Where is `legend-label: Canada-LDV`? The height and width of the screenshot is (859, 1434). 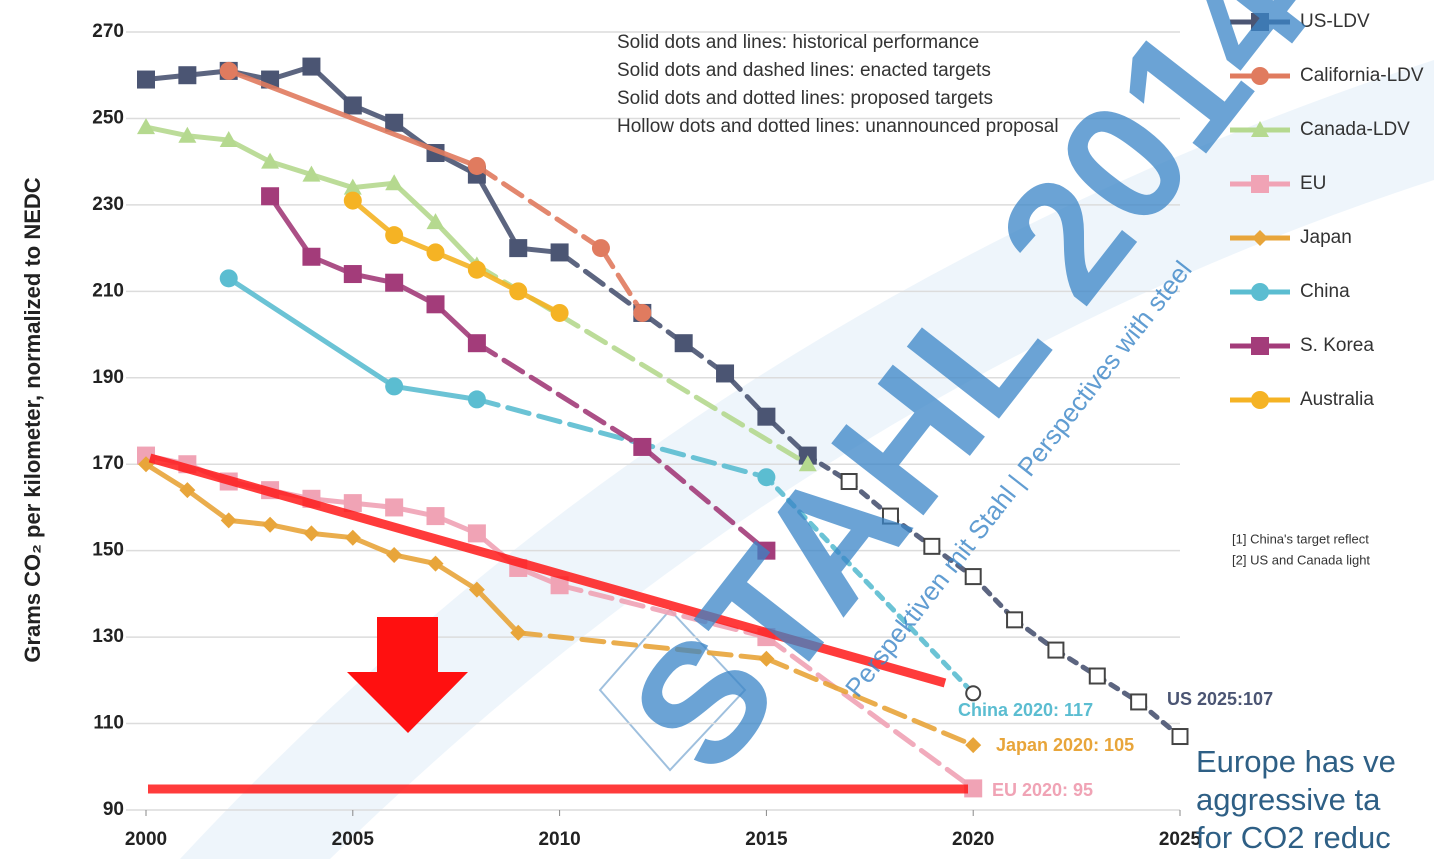 legend-label: Canada-LDV is located at coordinates (1355, 129).